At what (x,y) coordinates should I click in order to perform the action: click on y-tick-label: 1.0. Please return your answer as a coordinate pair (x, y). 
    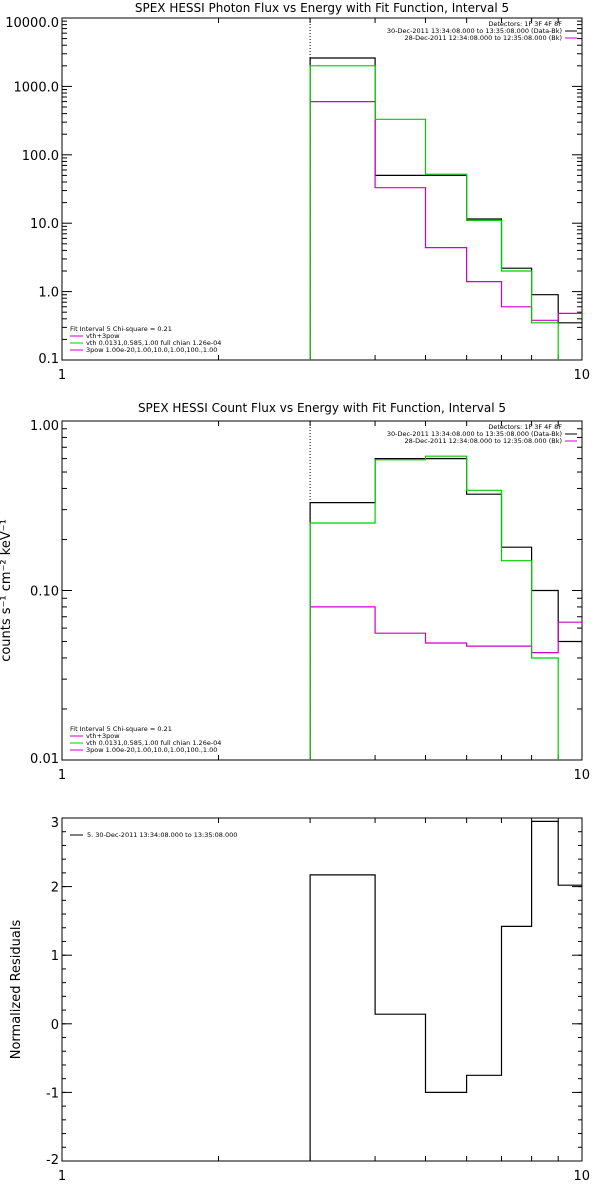
    Looking at the image, I should click on (48, 293).